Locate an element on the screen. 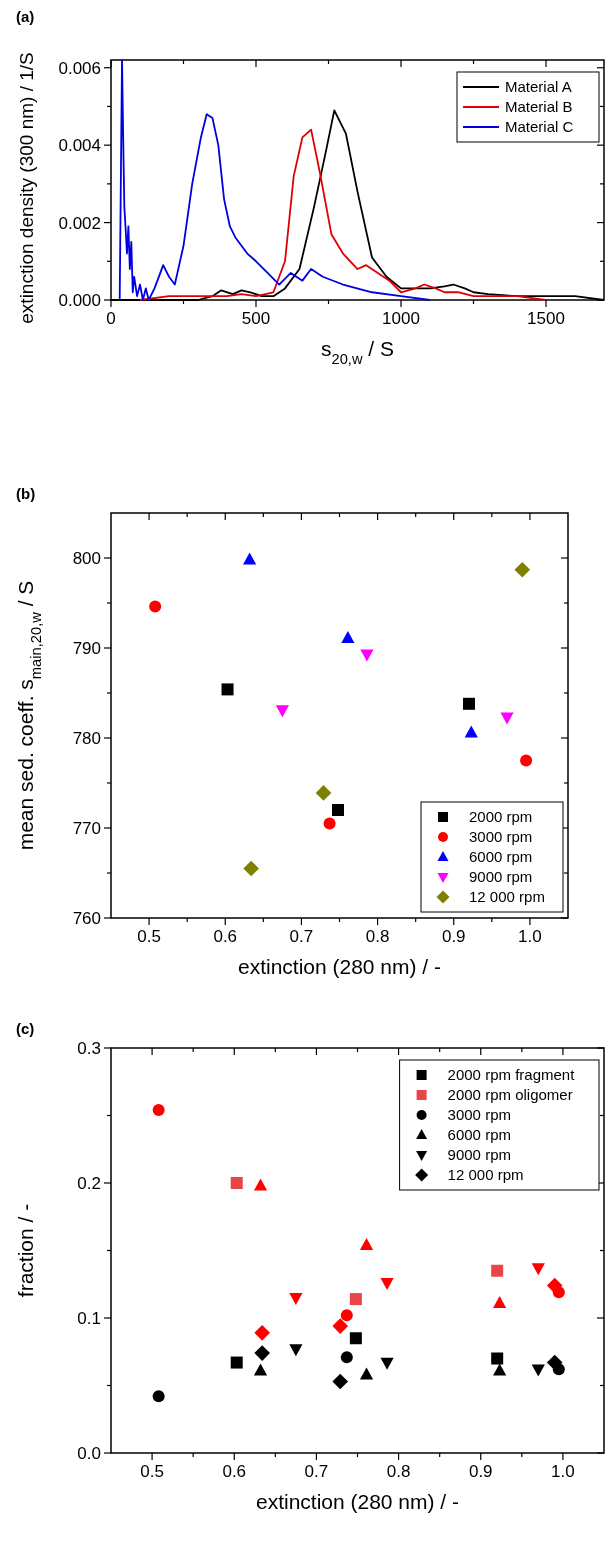 Image resolution: width=611 pixels, height=1546 pixels. y-axis-title: extinction density (300 nm) / 1/S is located at coordinates (26, 188).